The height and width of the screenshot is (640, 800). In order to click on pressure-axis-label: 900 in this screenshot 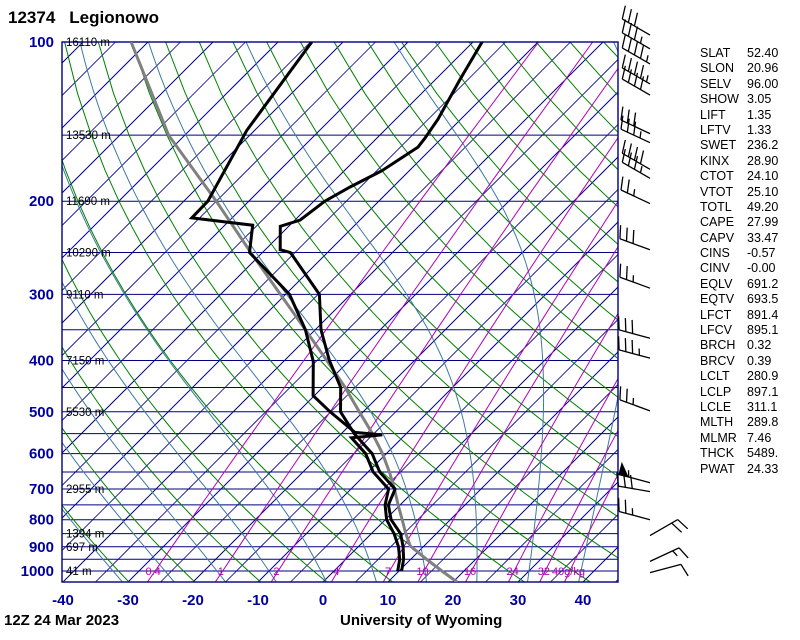, I will do `click(41, 547)`.